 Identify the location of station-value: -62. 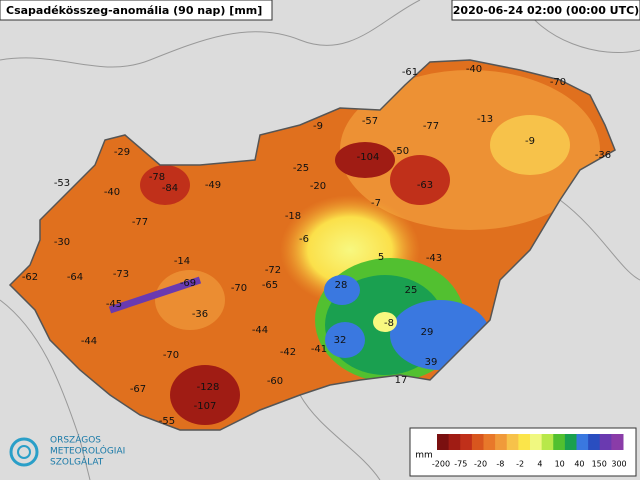
(30, 277).